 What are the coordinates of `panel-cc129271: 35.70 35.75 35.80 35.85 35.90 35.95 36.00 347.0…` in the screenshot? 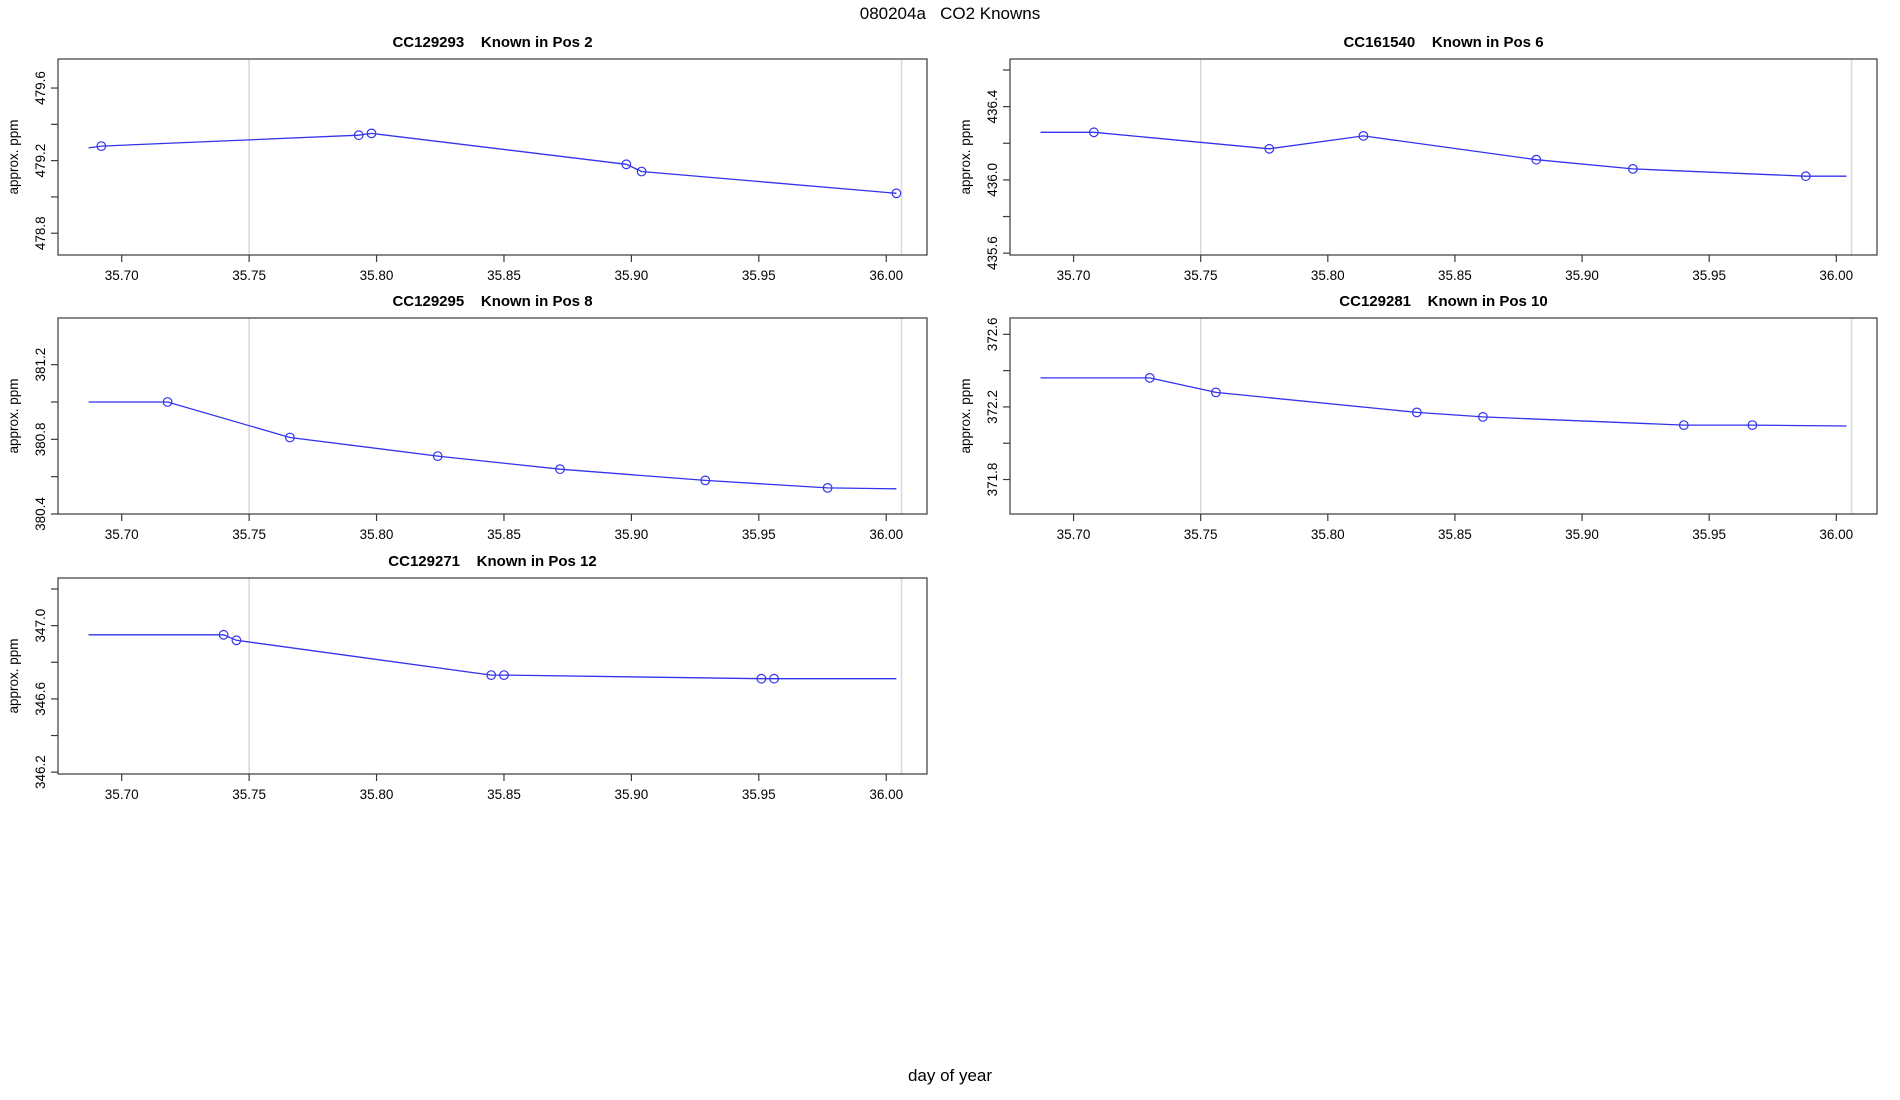 It's located at (471, 682).